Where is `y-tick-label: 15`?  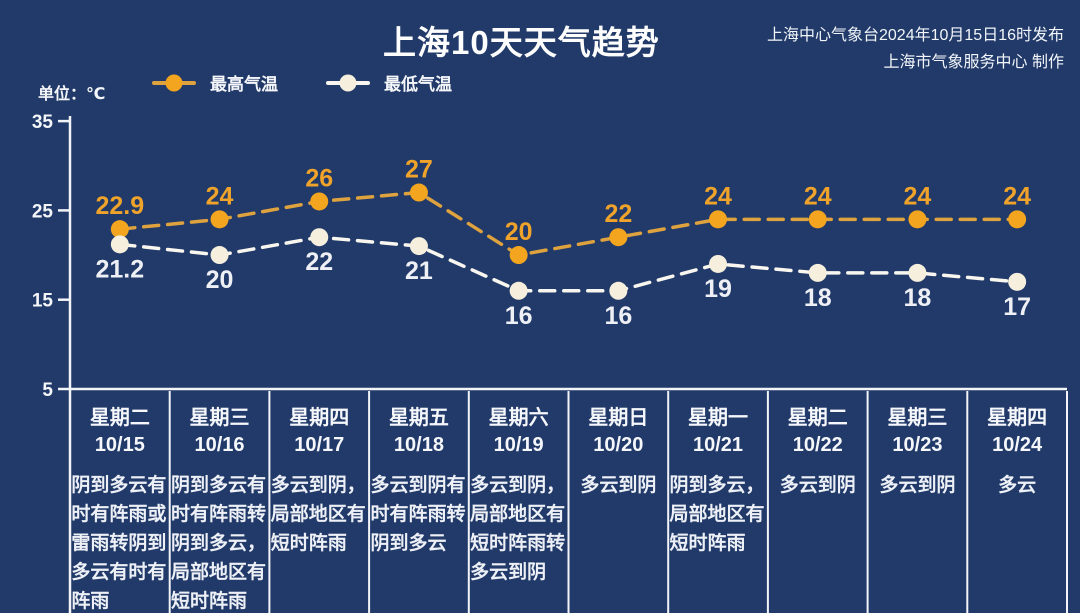 y-tick-label: 15 is located at coordinates (43, 301).